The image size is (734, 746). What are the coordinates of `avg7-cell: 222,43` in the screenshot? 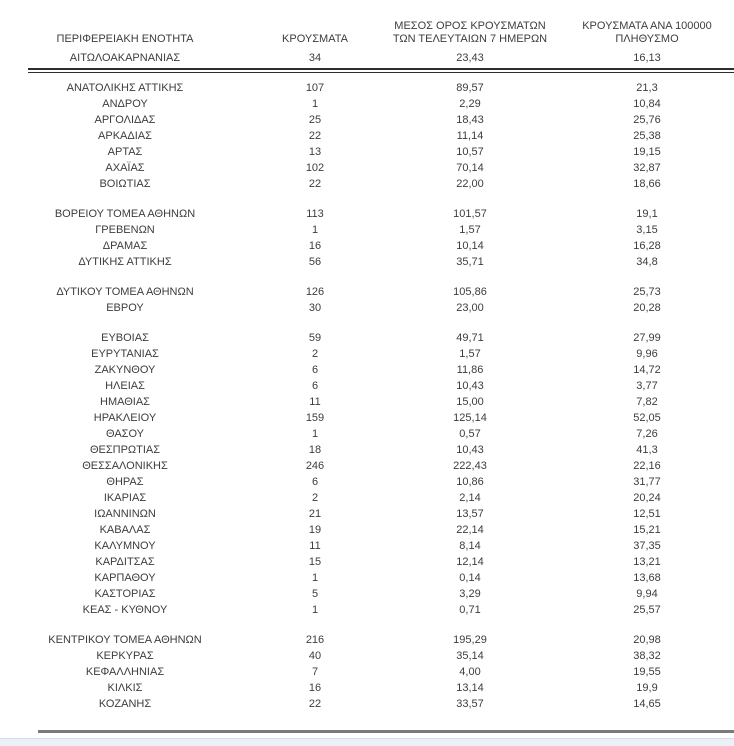 It's located at (470, 466).